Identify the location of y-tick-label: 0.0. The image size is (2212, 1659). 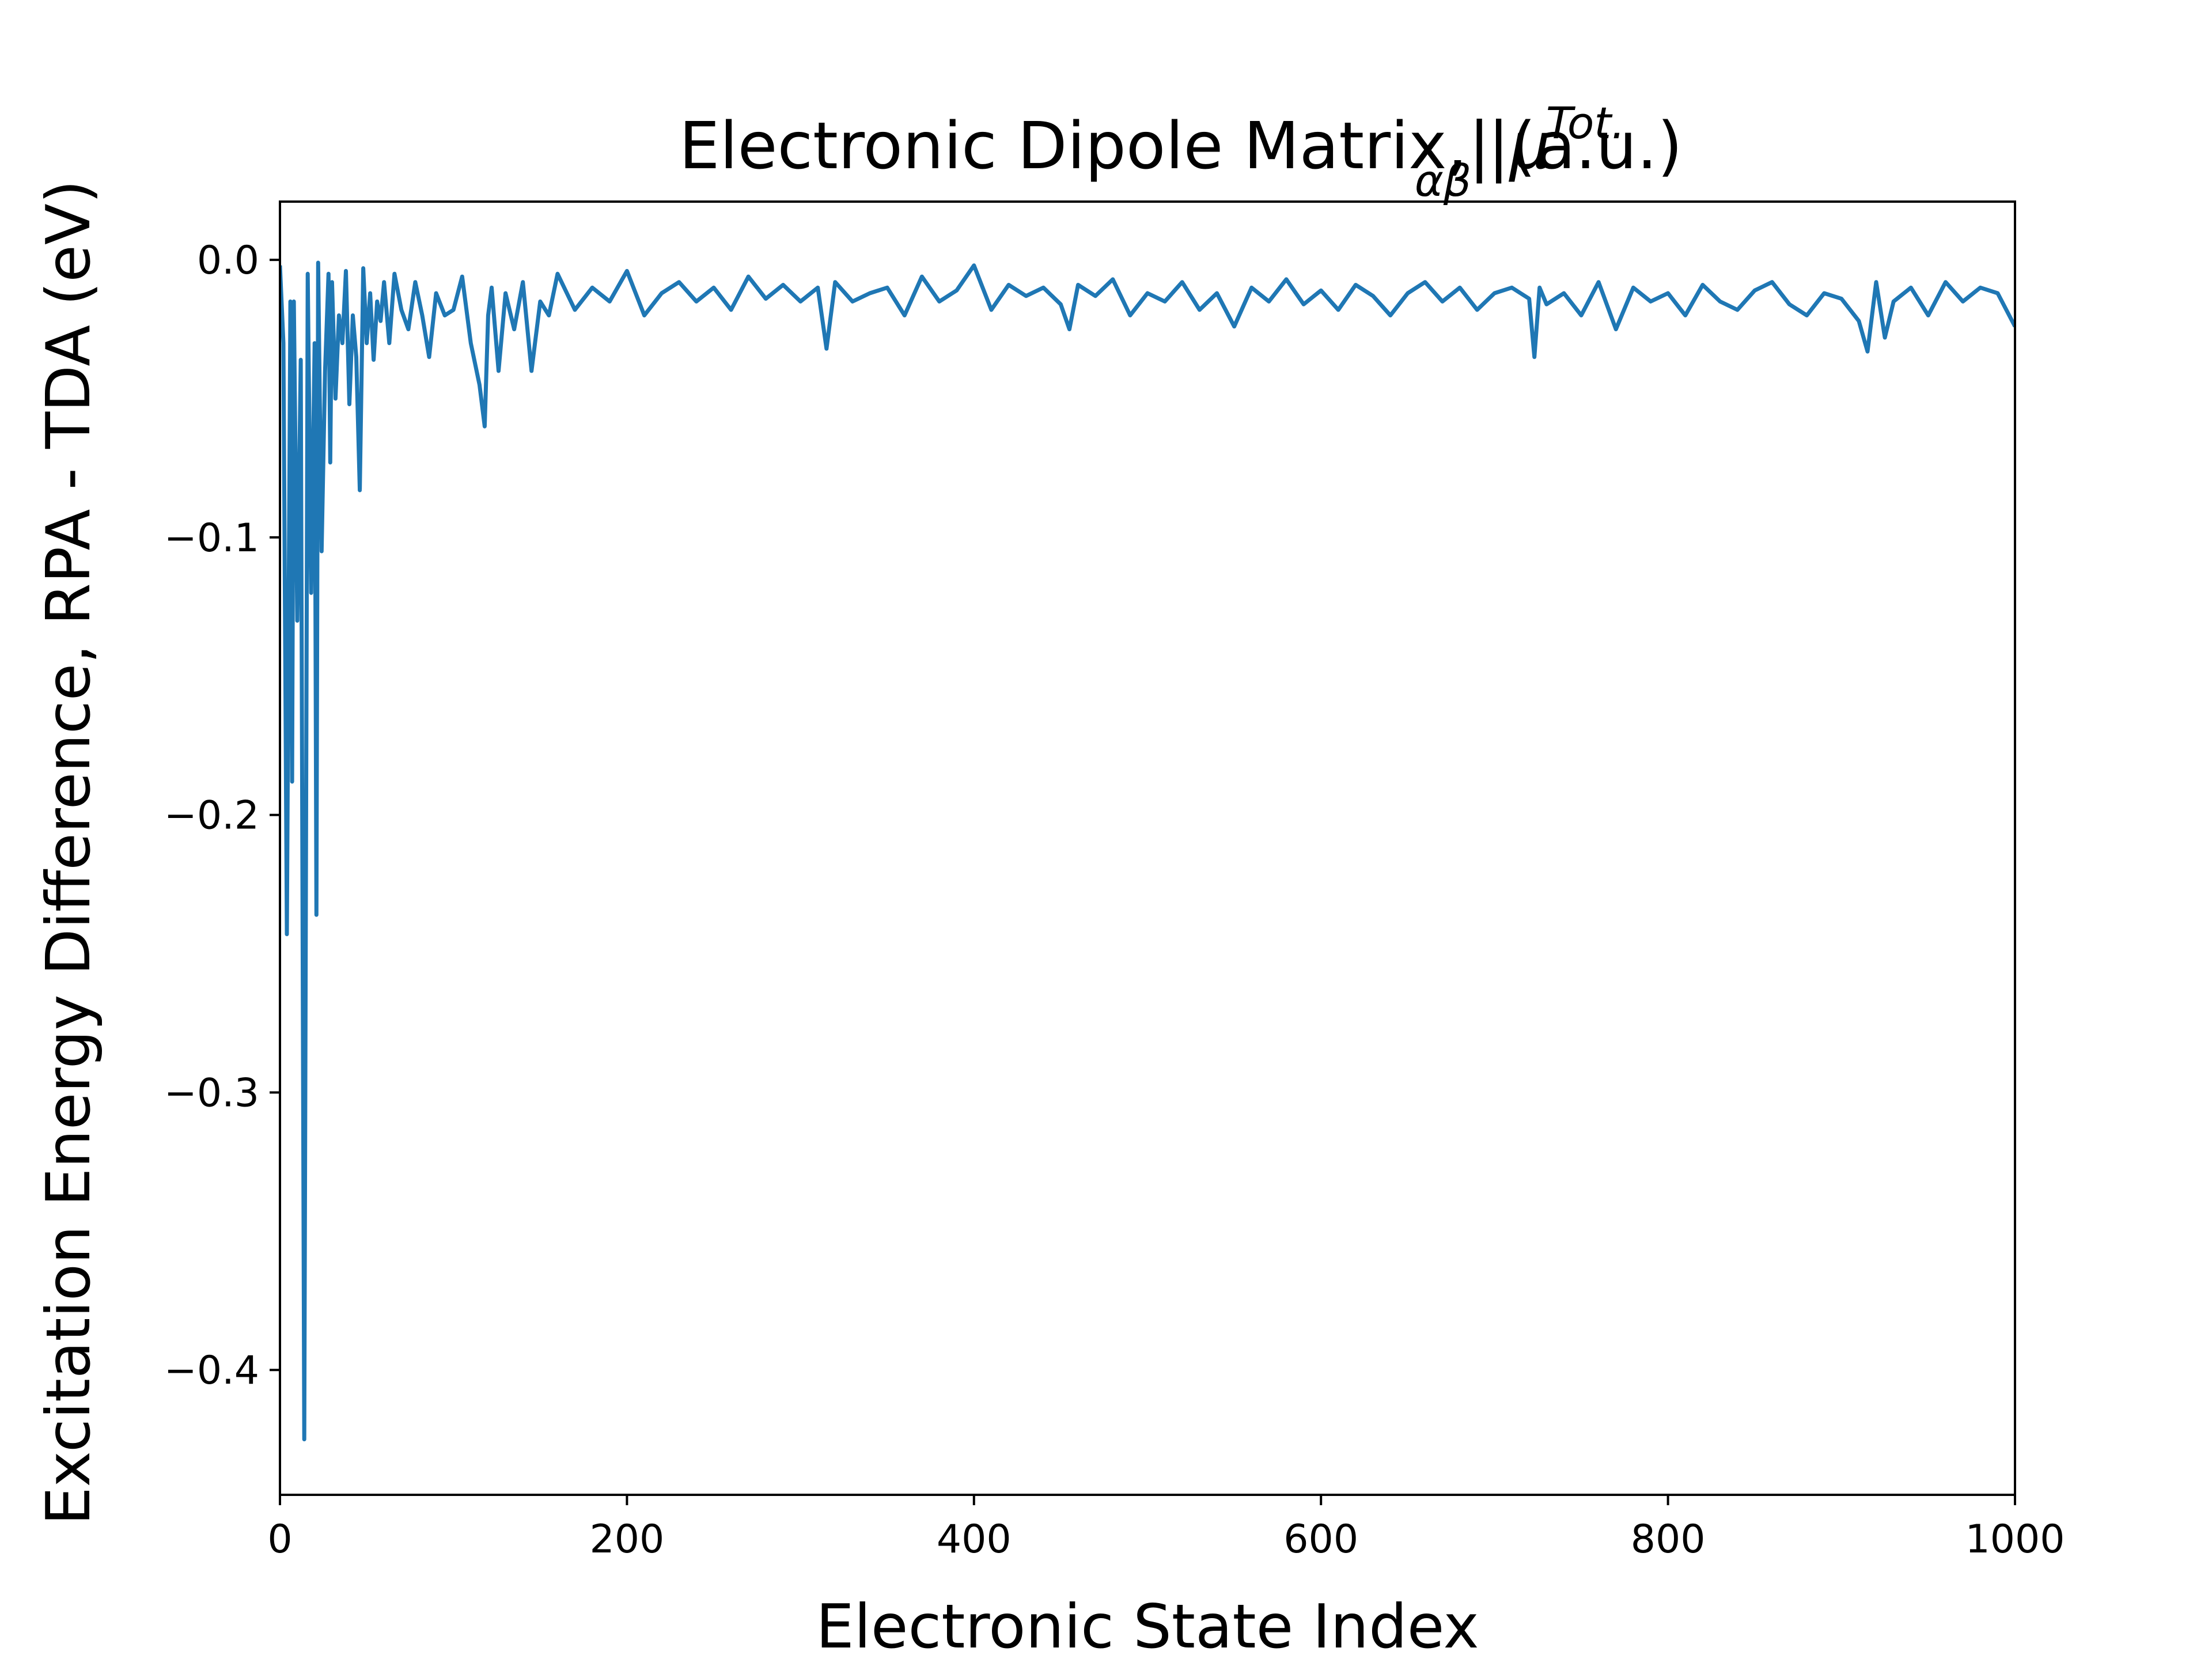
(228, 260).